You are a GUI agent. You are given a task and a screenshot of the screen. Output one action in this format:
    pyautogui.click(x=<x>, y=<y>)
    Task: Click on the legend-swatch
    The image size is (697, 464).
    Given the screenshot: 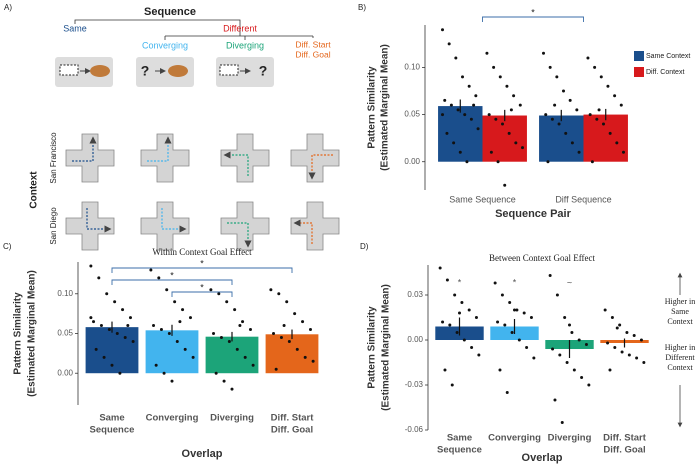 What is the action you would take?
    pyautogui.click(x=639, y=72)
    